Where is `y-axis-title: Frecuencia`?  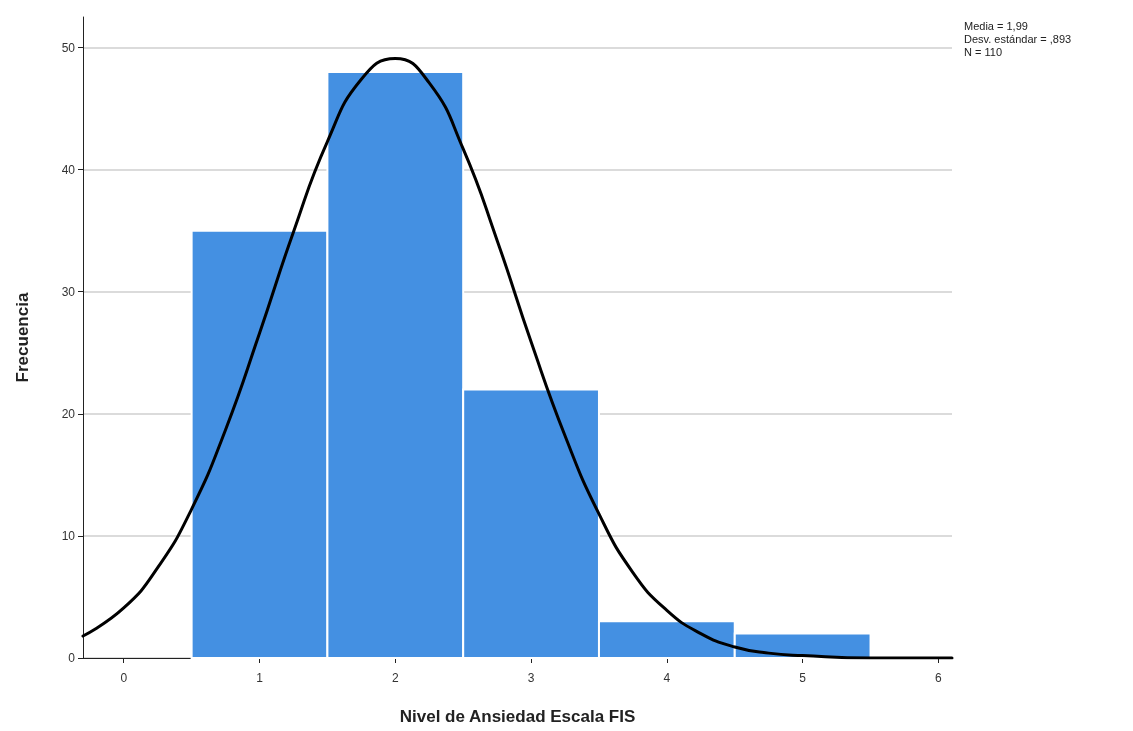 y-axis-title: Frecuencia is located at coordinates (22, 337).